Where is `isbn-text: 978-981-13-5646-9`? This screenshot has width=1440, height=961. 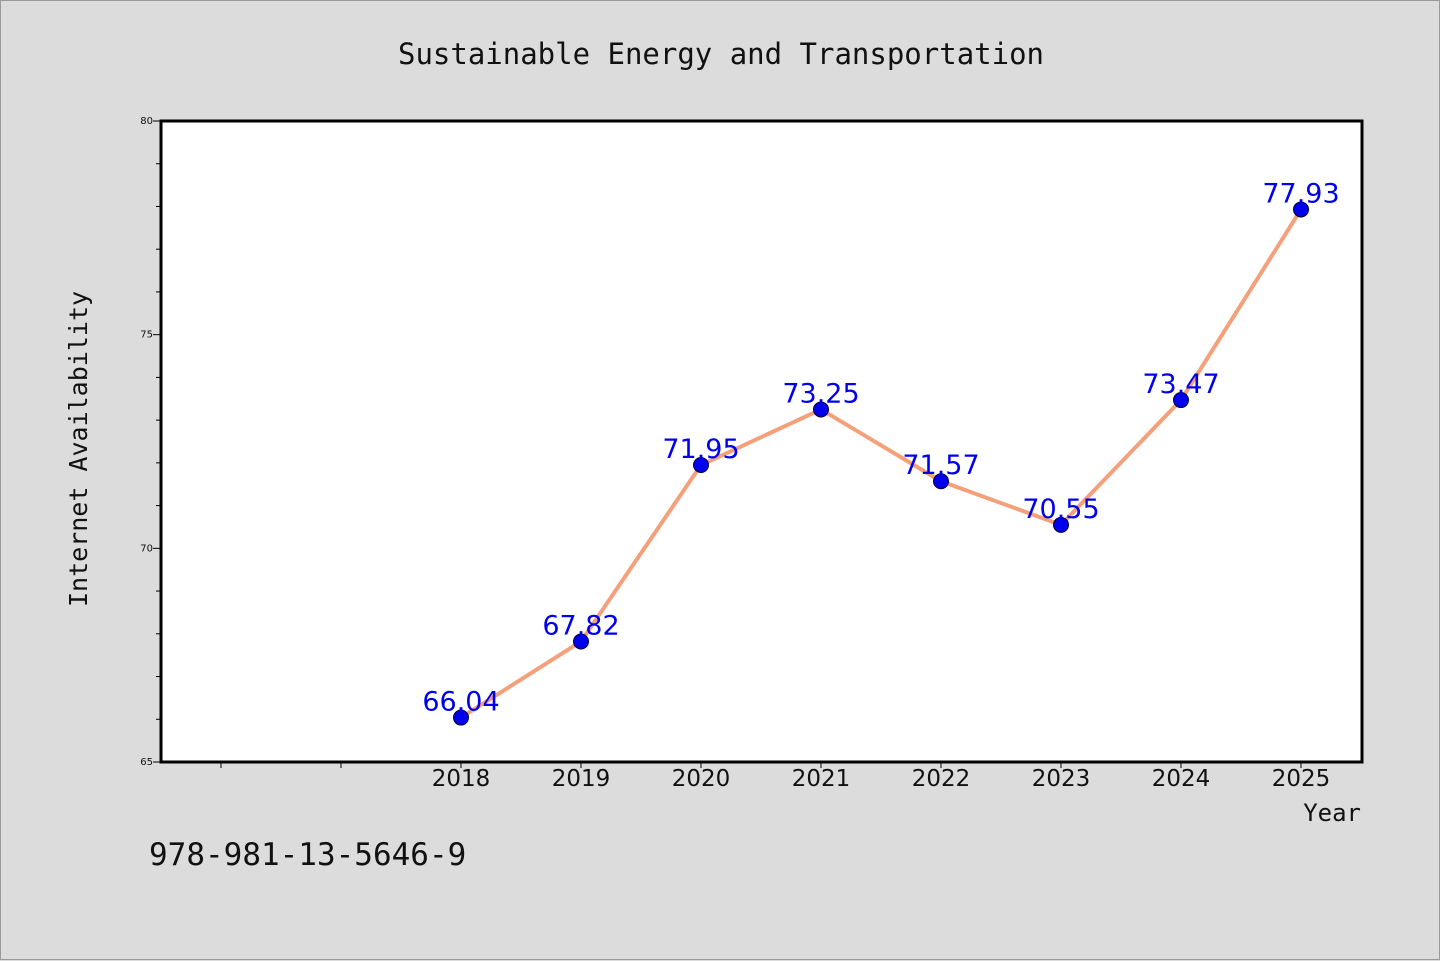 isbn-text: 978-981-13-5646-9 is located at coordinates (307, 855).